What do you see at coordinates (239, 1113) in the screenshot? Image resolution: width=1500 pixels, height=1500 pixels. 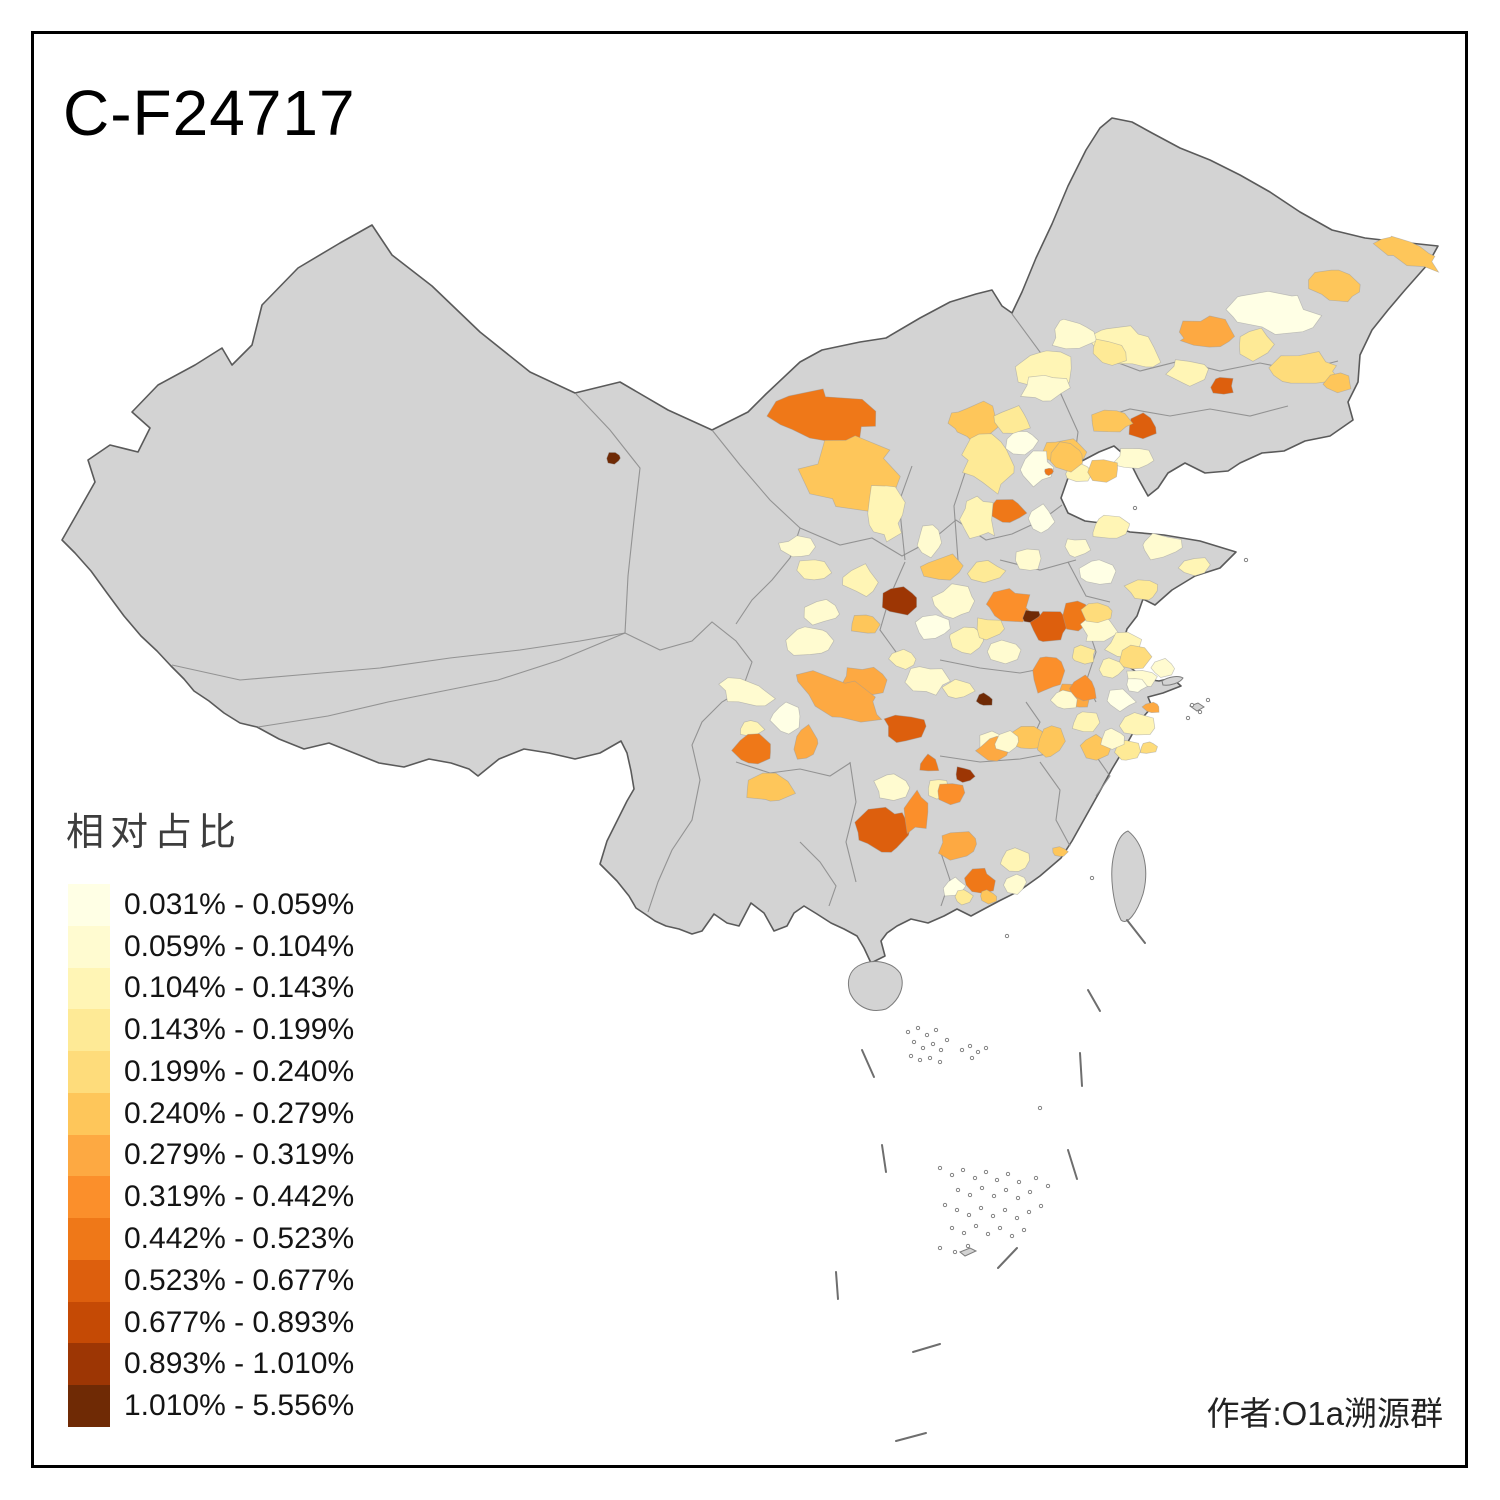 I see `legend-label-6: 0.240% - 0.279%` at bounding box center [239, 1113].